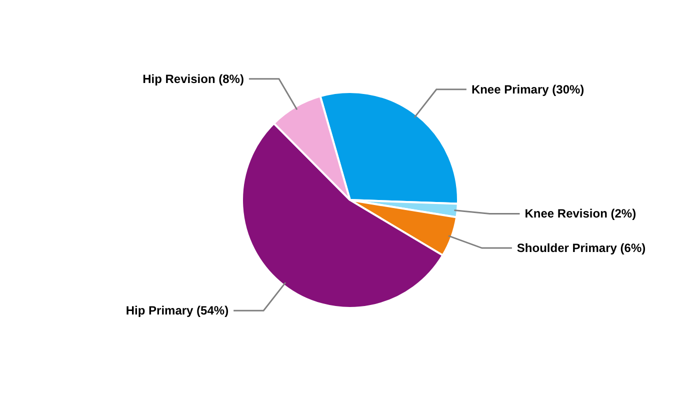 The height and width of the screenshot is (400, 700). What do you see at coordinates (581, 248) in the screenshot?
I see `slice-label: Shoulder Primary (6%)` at bounding box center [581, 248].